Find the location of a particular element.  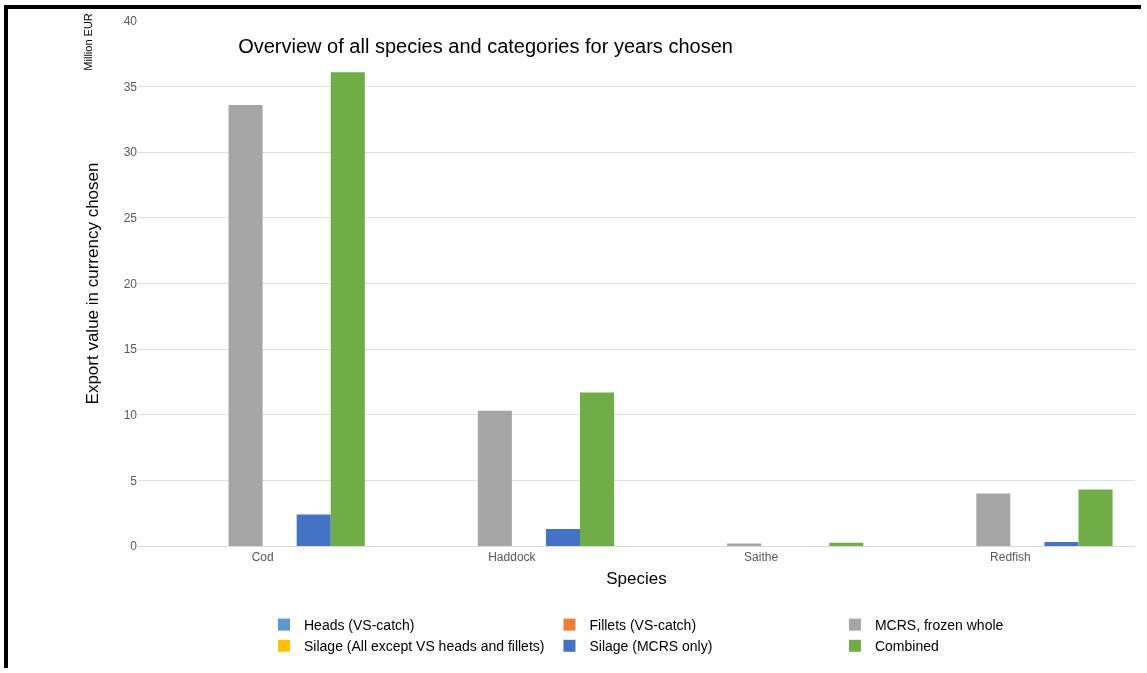

legend-label: Fillets (VS-catch) is located at coordinates (643, 625).